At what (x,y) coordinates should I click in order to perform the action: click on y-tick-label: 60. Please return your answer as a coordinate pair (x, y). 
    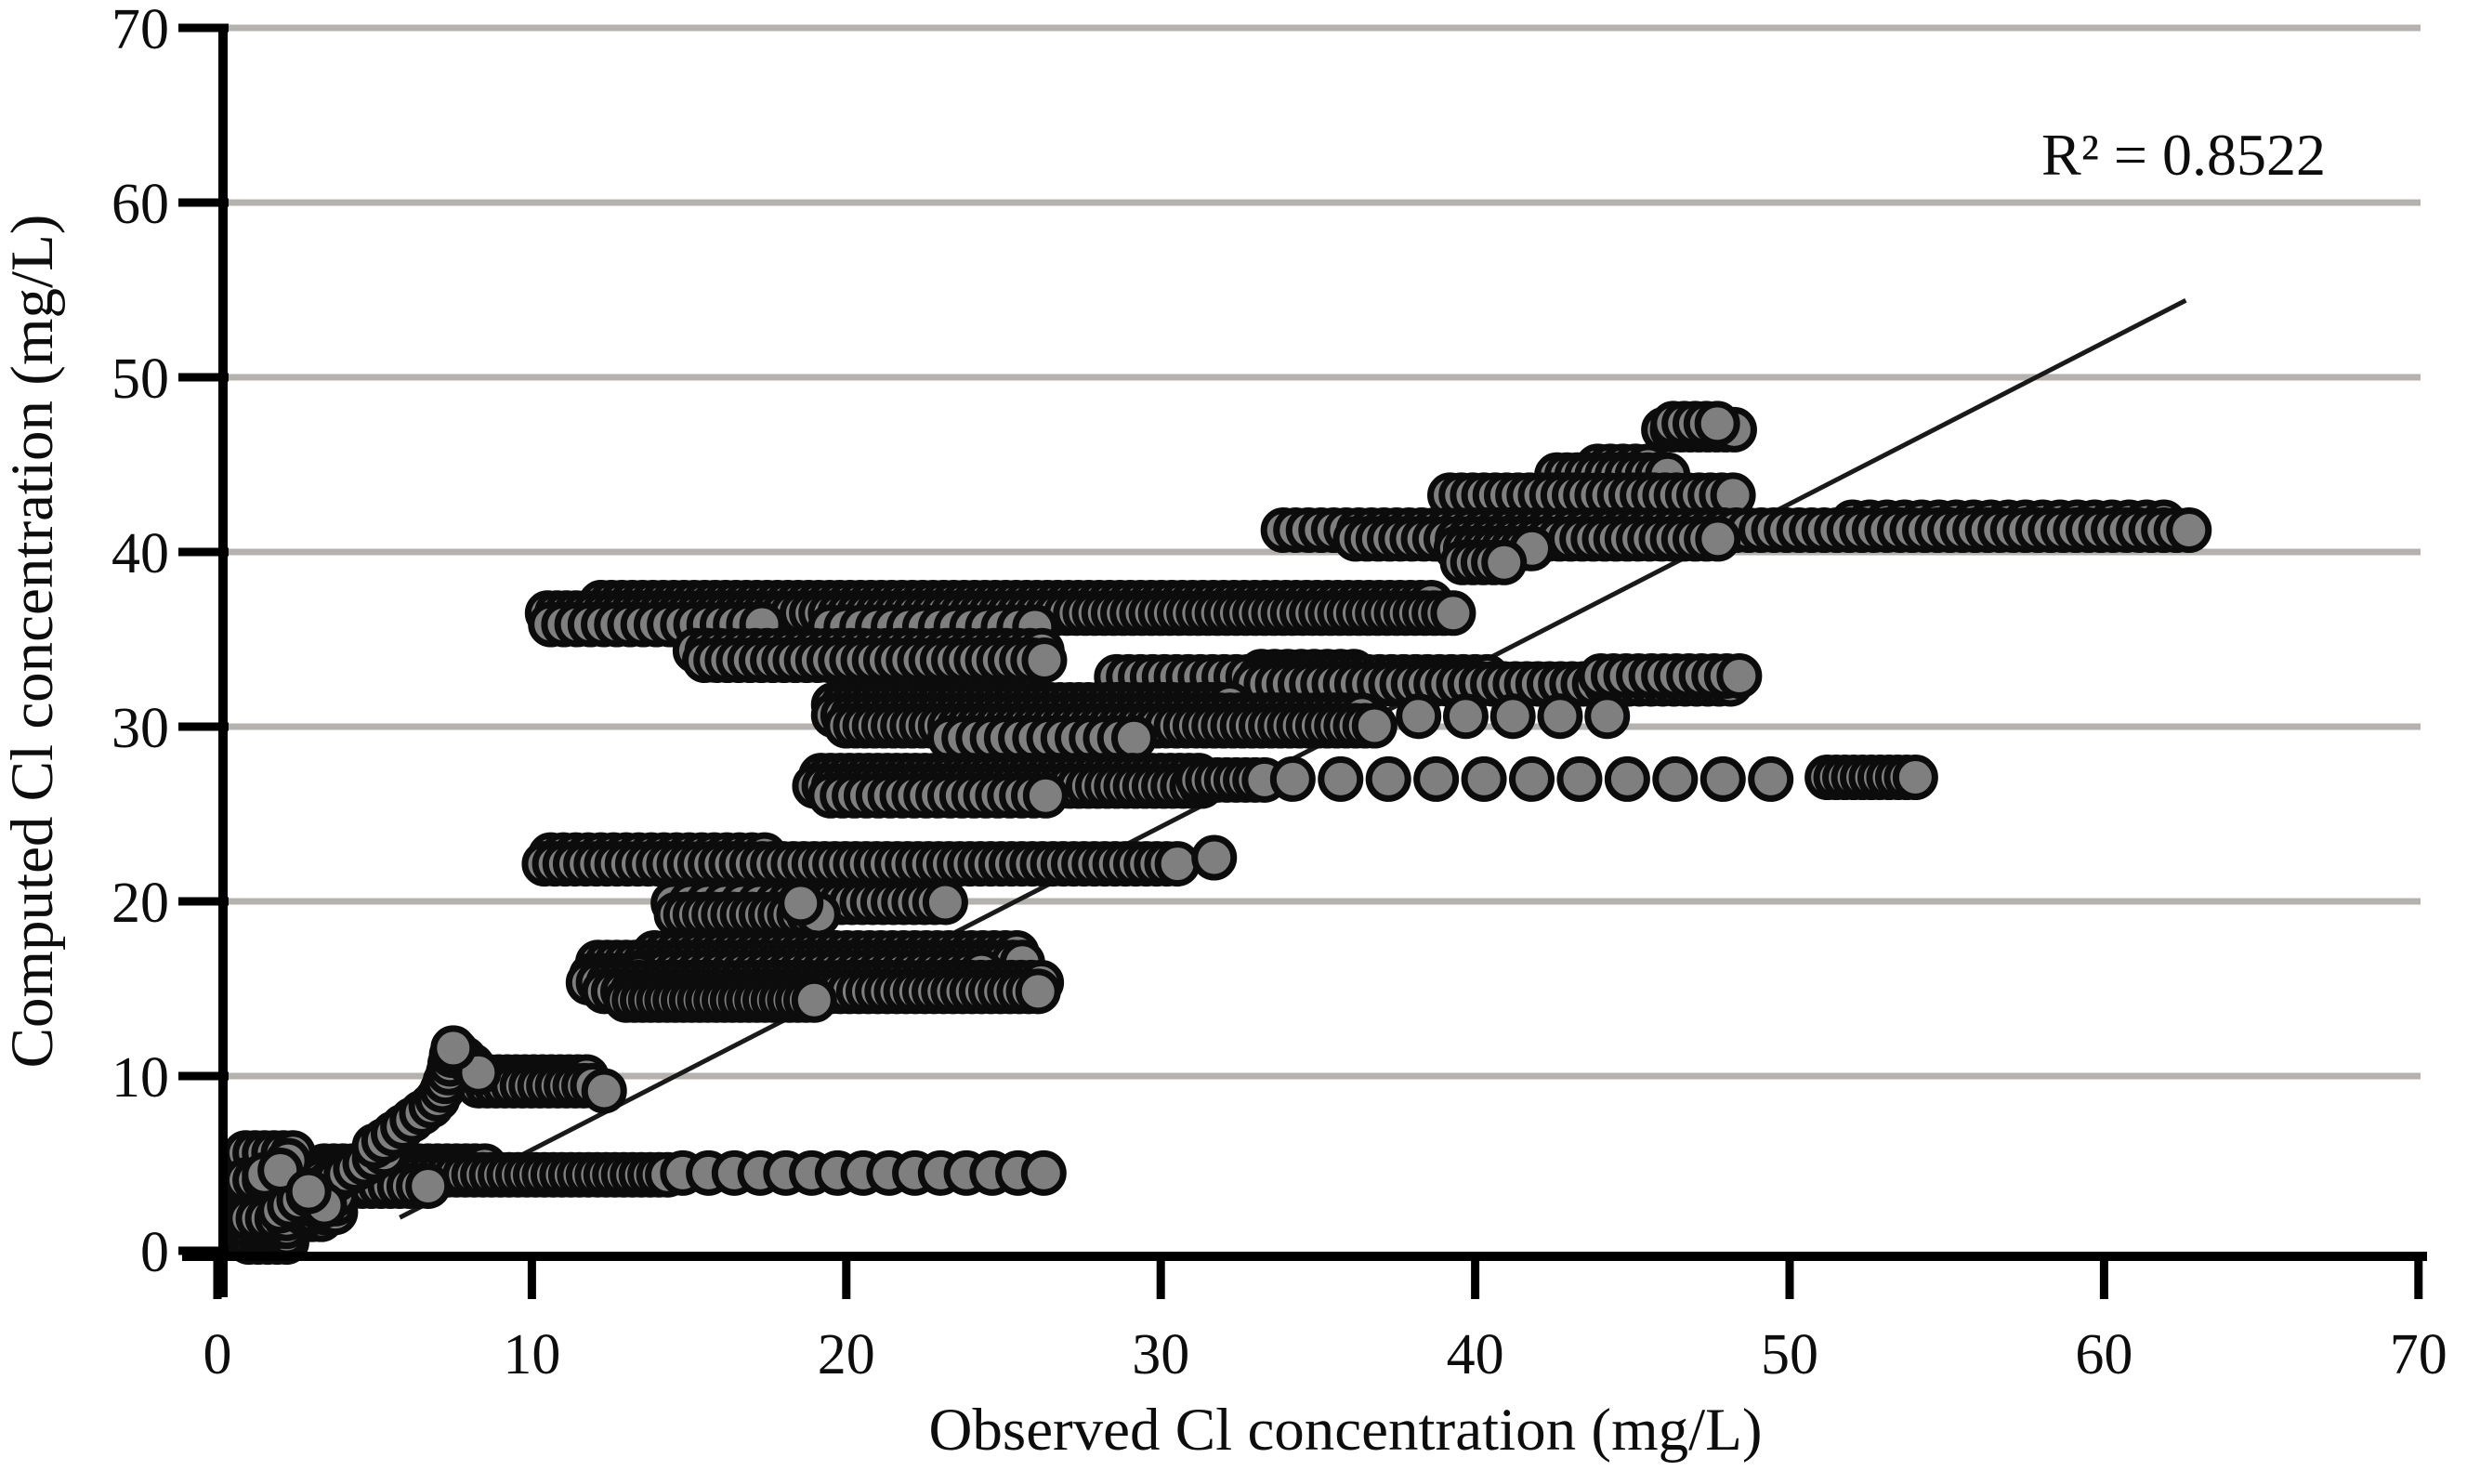
    Looking at the image, I should click on (140, 205).